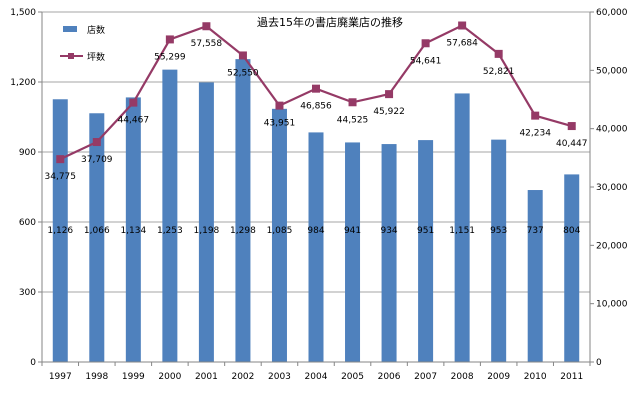 This screenshot has width=634, height=401. Describe the element at coordinates (425, 43) in the screenshot. I see `line-point-2007` at that location.